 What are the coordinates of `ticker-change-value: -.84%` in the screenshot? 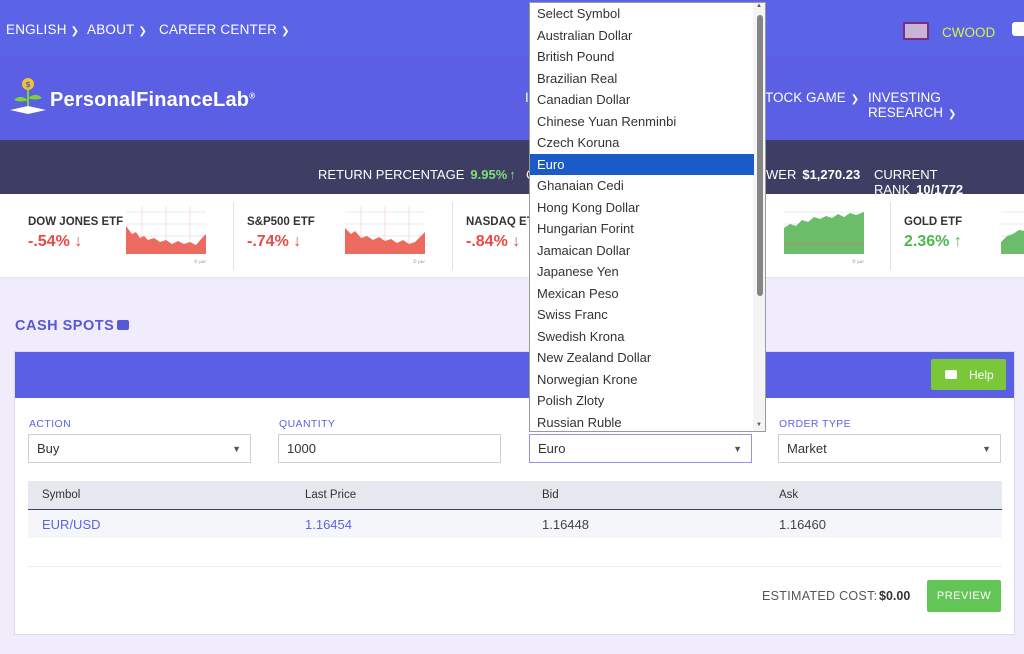 It's located at (487, 241).